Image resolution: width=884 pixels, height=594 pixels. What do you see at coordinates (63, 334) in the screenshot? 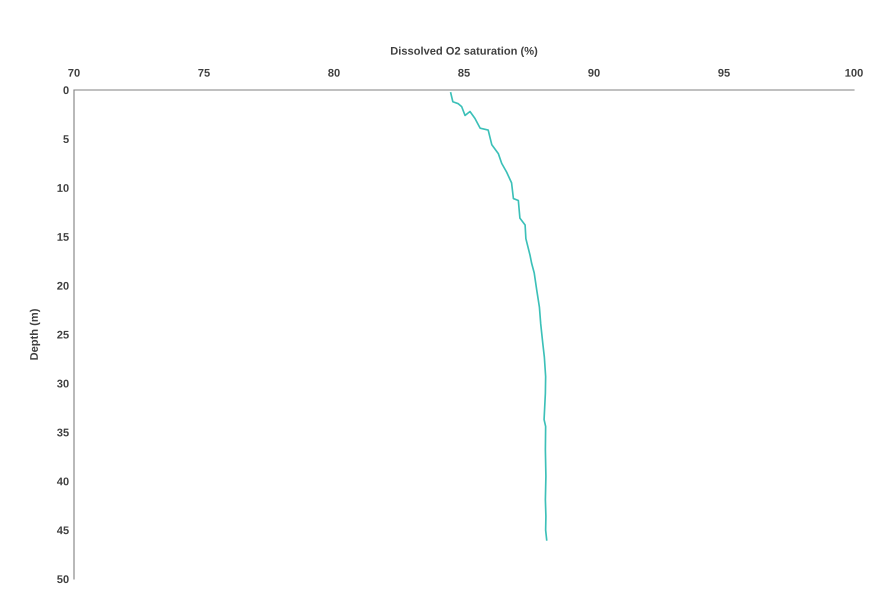
I see `y-tick-label: 25` at bounding box center [63, 334].